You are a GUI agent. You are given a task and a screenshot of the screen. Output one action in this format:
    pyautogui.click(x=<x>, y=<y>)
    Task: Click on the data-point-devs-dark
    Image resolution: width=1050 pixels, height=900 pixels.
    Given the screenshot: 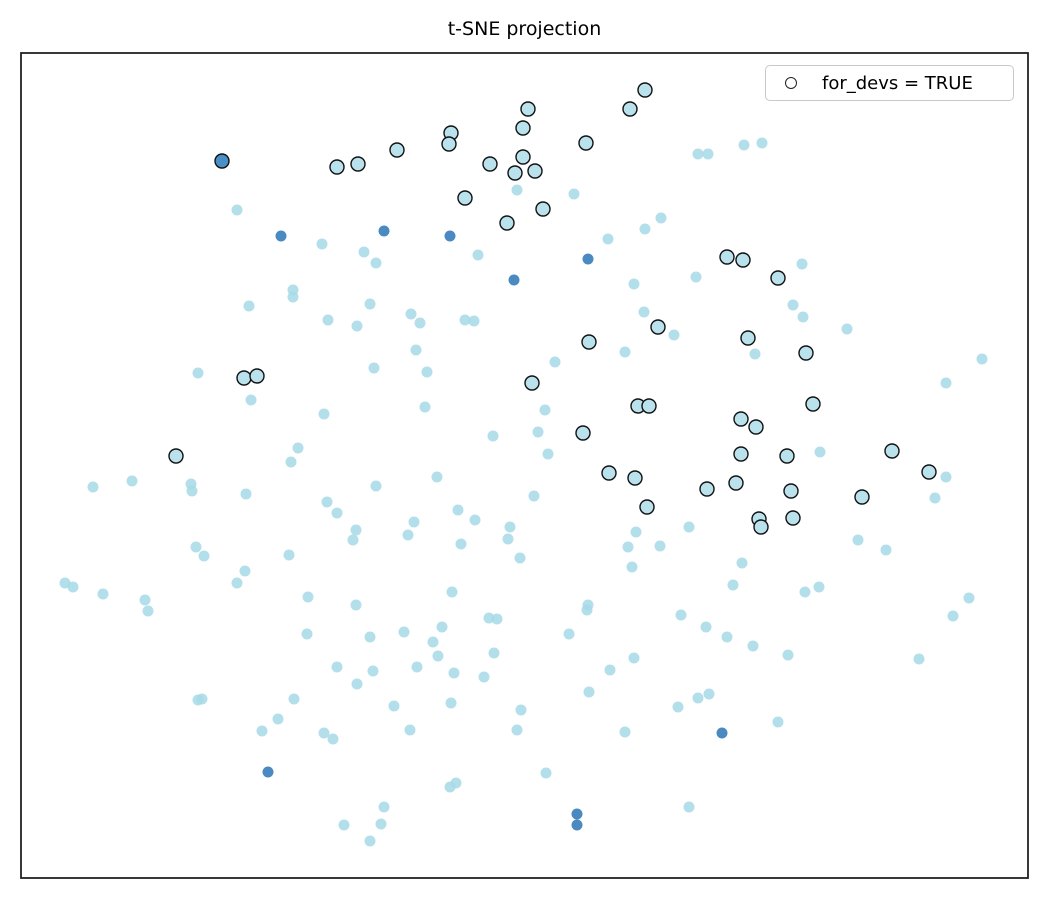 What is the action you would take?
    pyautogui.click(x=222, y=161)
    